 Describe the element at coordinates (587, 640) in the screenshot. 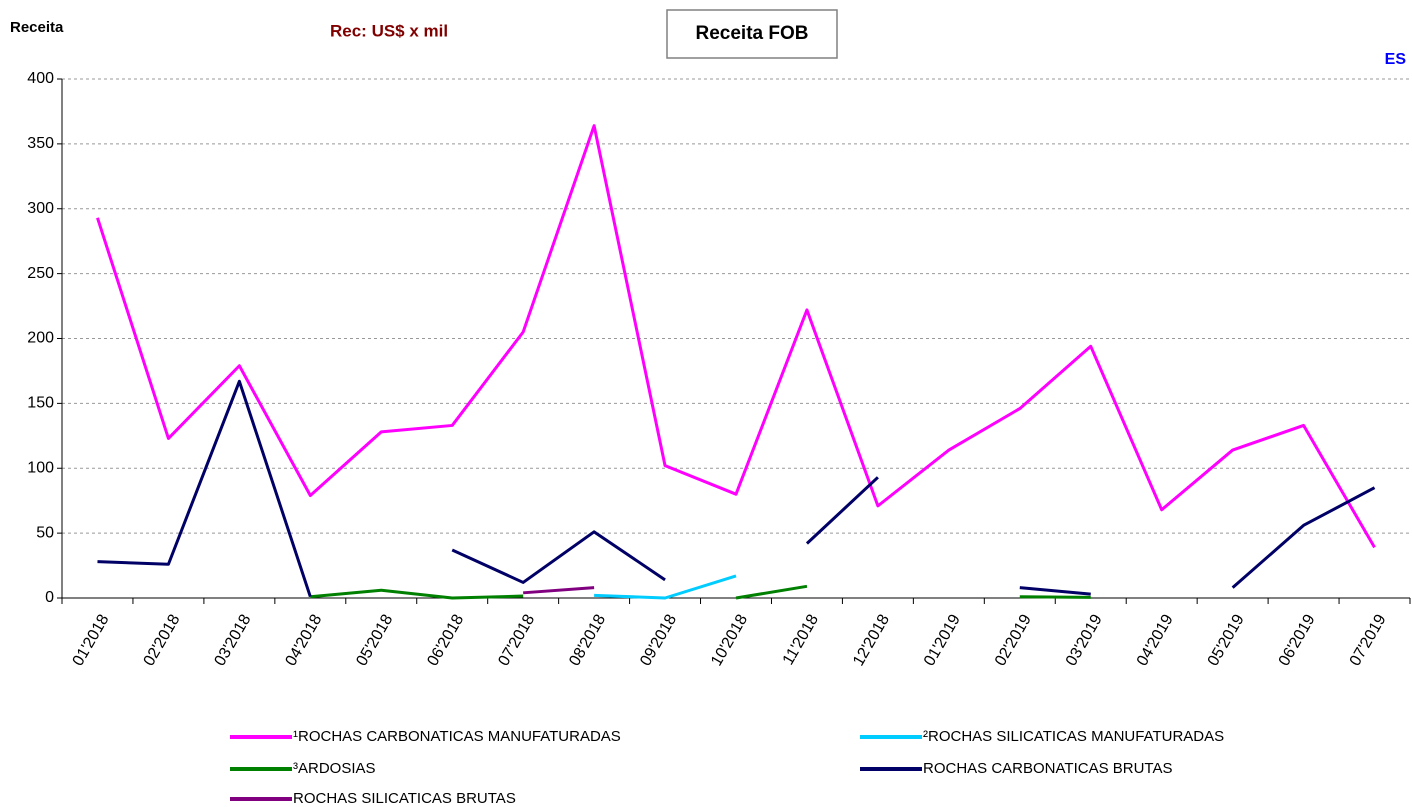

I see `x-tick-label: 08'2018` at that location.